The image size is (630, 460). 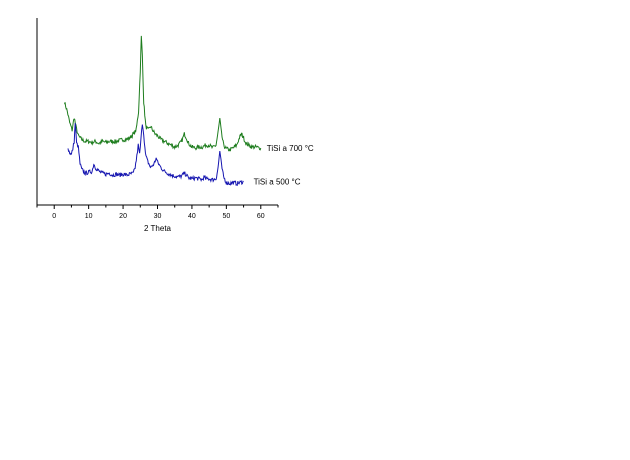 What do you see at coordinates (123, 216) in the screenshot?
I see `x-tick-label: 20` at bounding box center [123, 216].